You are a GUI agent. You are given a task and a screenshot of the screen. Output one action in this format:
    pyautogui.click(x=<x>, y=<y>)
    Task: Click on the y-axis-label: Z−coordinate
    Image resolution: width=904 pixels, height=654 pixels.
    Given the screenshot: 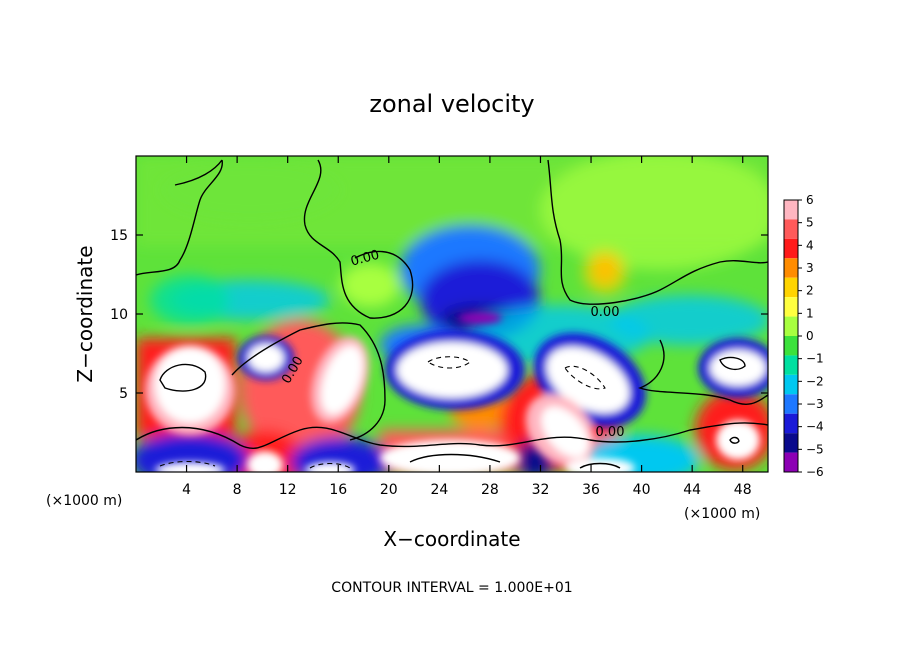 What is the action you would take?
    pyautogui.click(x=85, y=313)
    